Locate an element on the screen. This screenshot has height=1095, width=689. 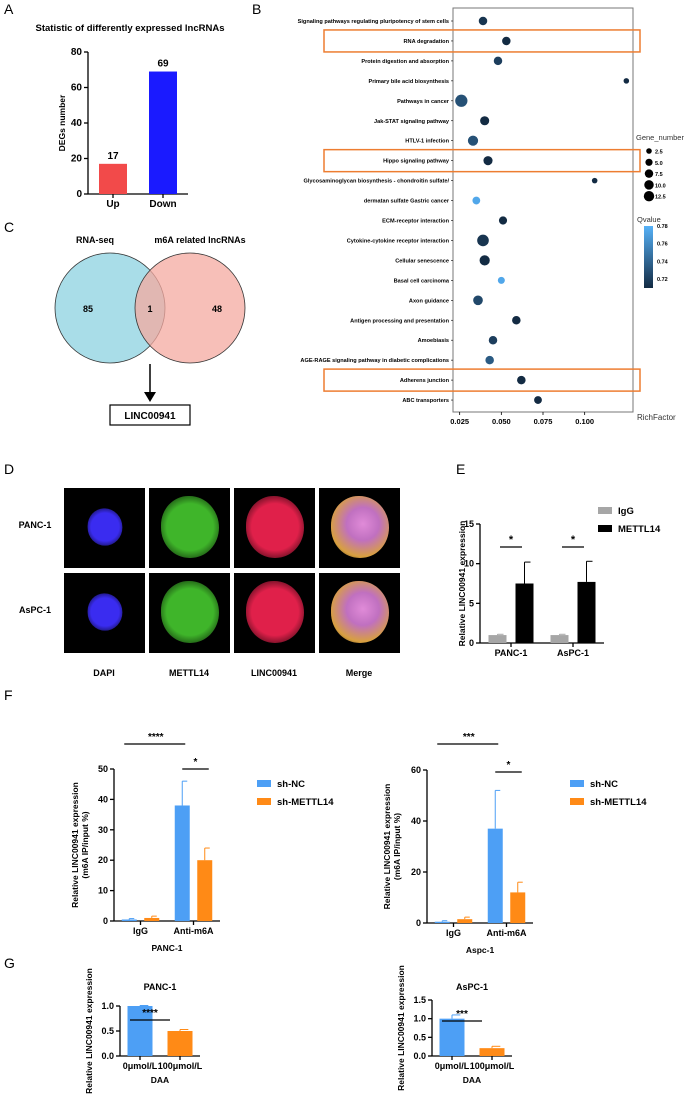
chart-b-category-label: Cytokine-cytokine receptor interaction is located at coordinates (398, 241).